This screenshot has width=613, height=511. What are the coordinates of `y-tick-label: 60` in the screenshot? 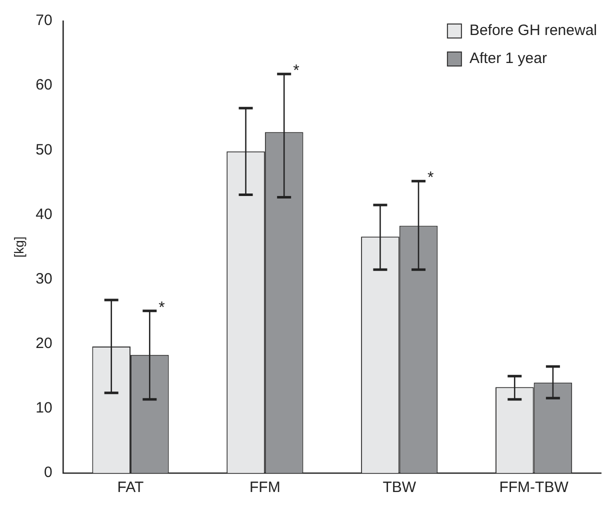 It's located at (44, 85).